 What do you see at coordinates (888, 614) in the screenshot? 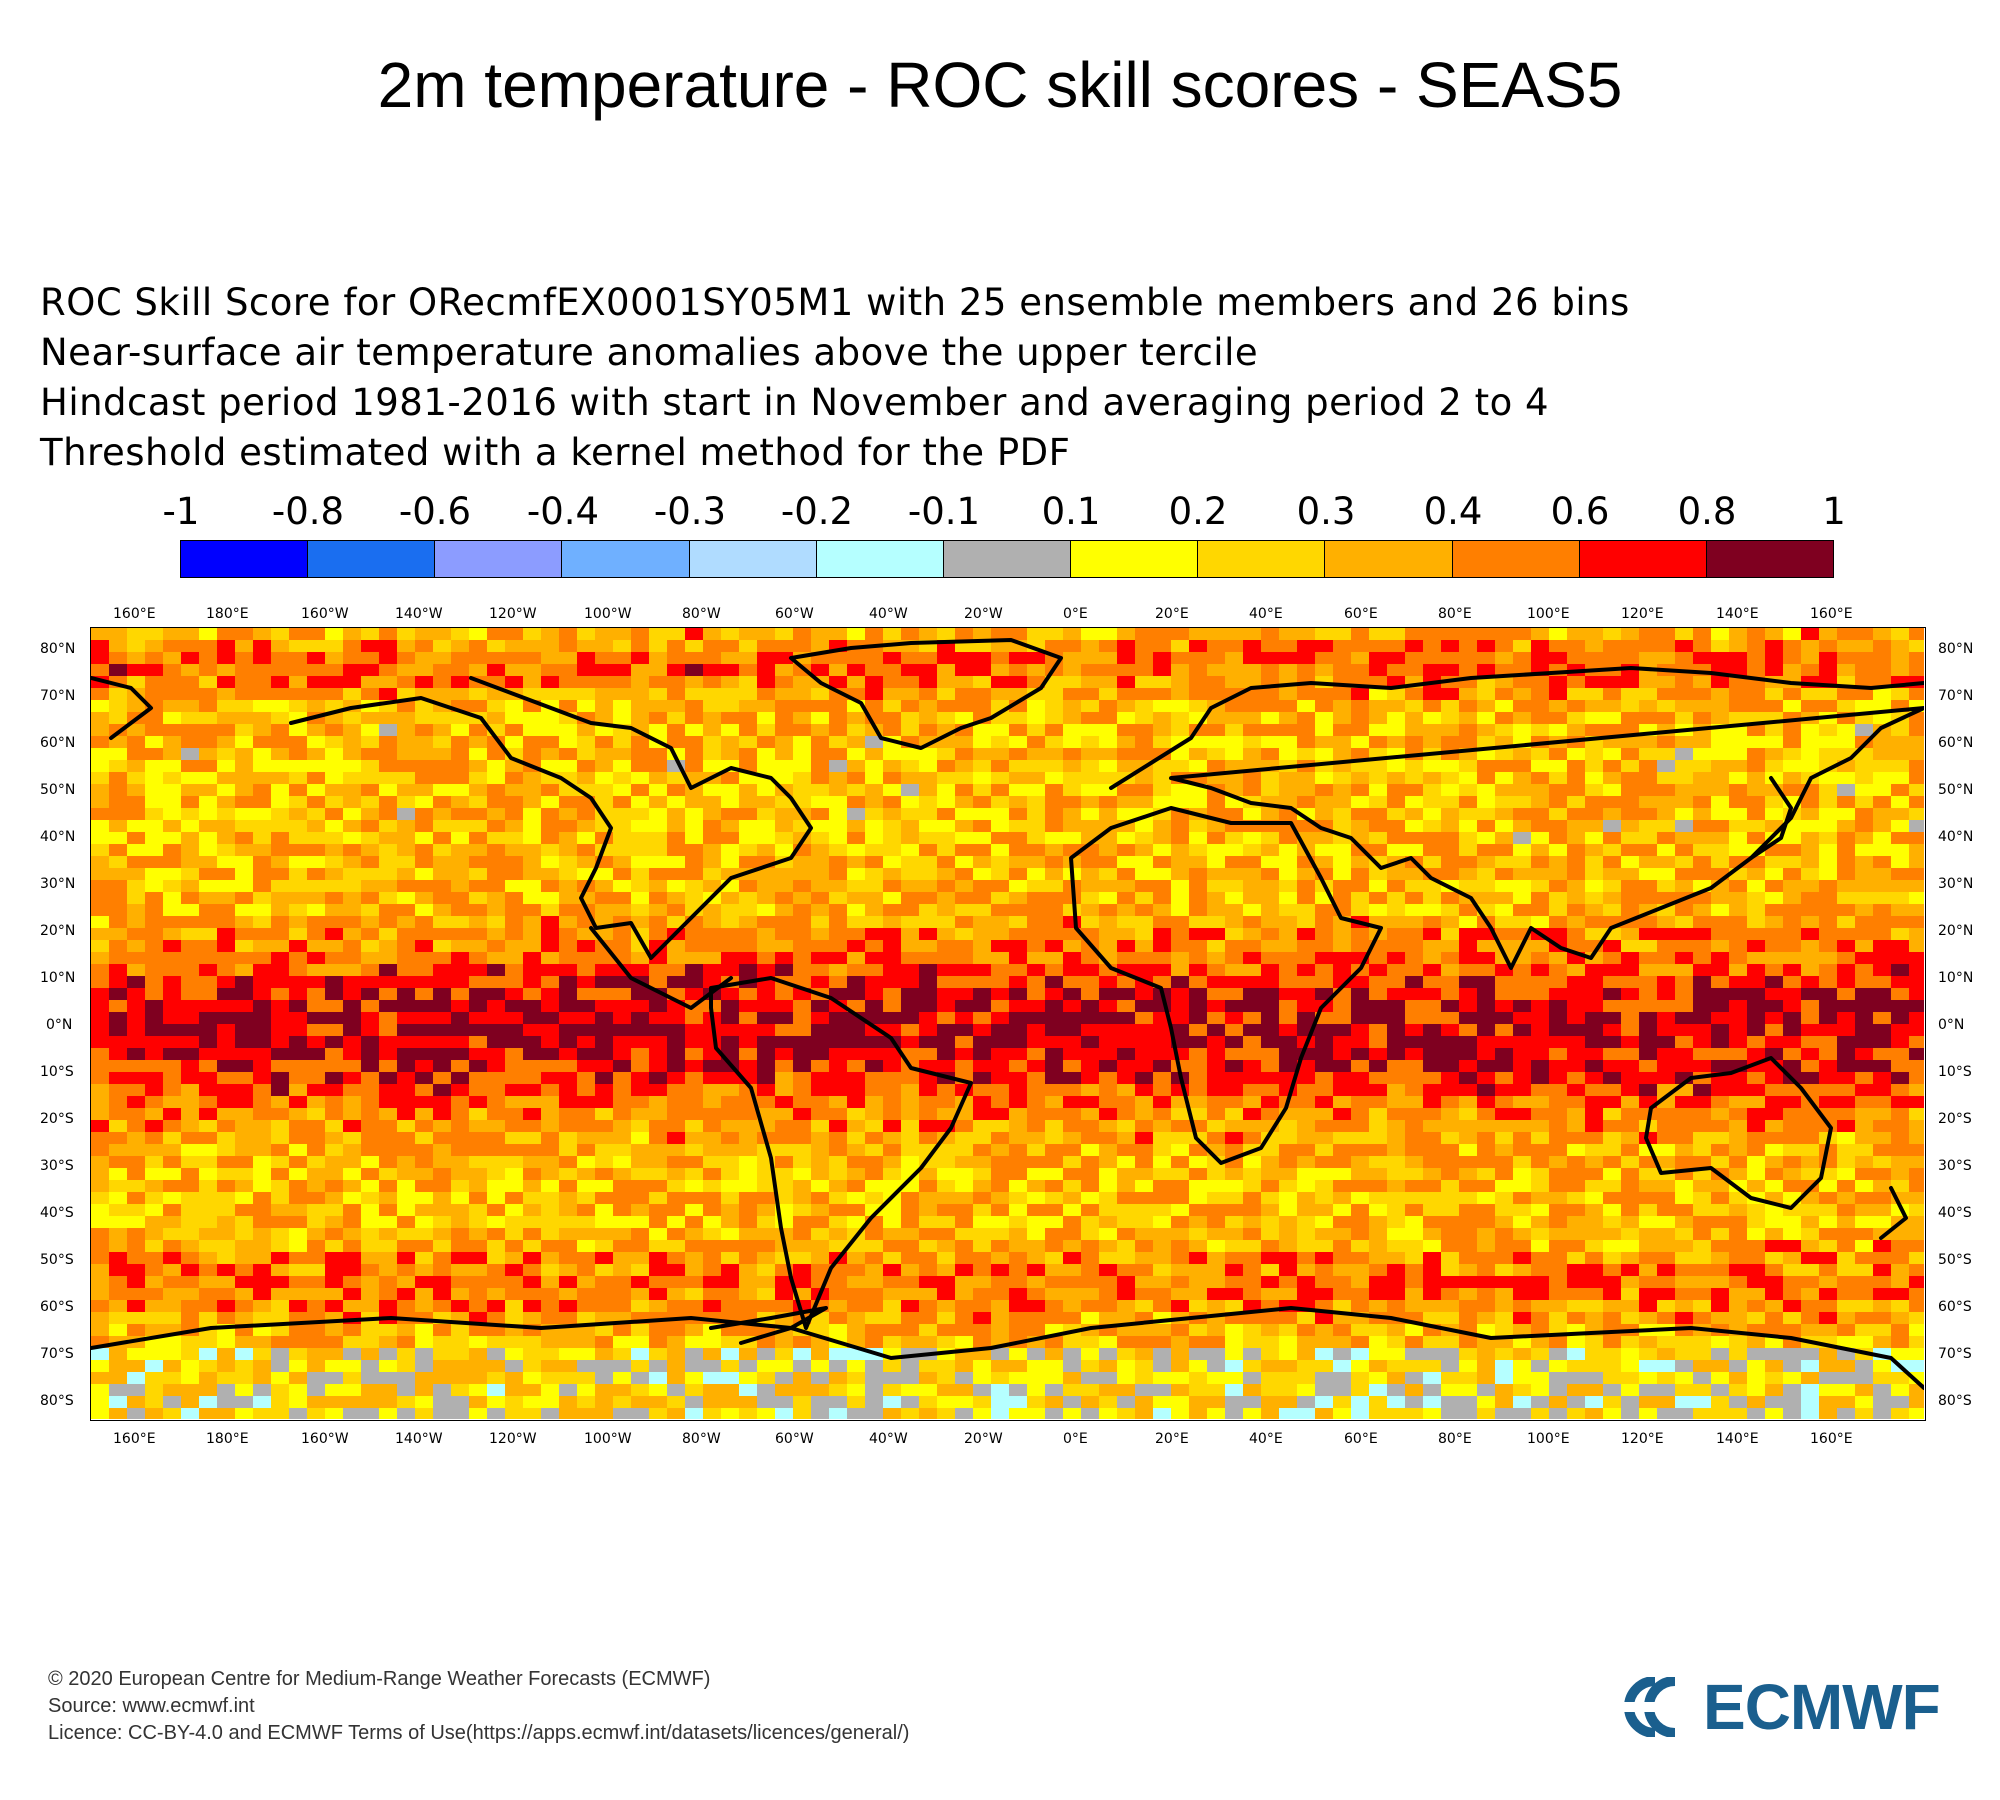
I see `lon-label: 40°W` at bounding box center [888, 614].